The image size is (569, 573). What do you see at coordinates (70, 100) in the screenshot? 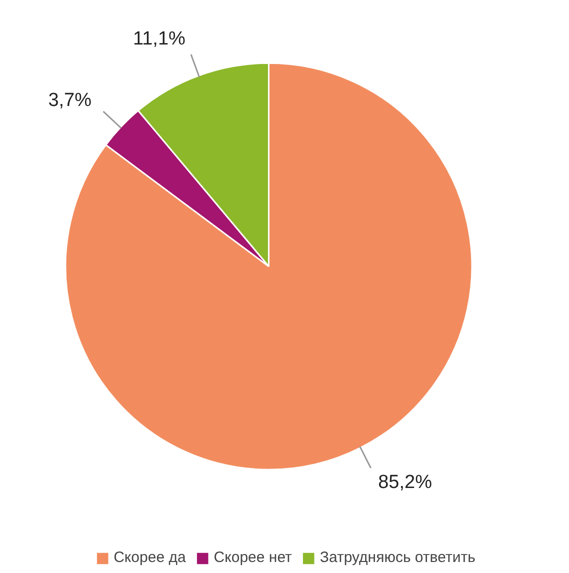
I see `data-label: 3,7%` at bounding box center [70, 100].